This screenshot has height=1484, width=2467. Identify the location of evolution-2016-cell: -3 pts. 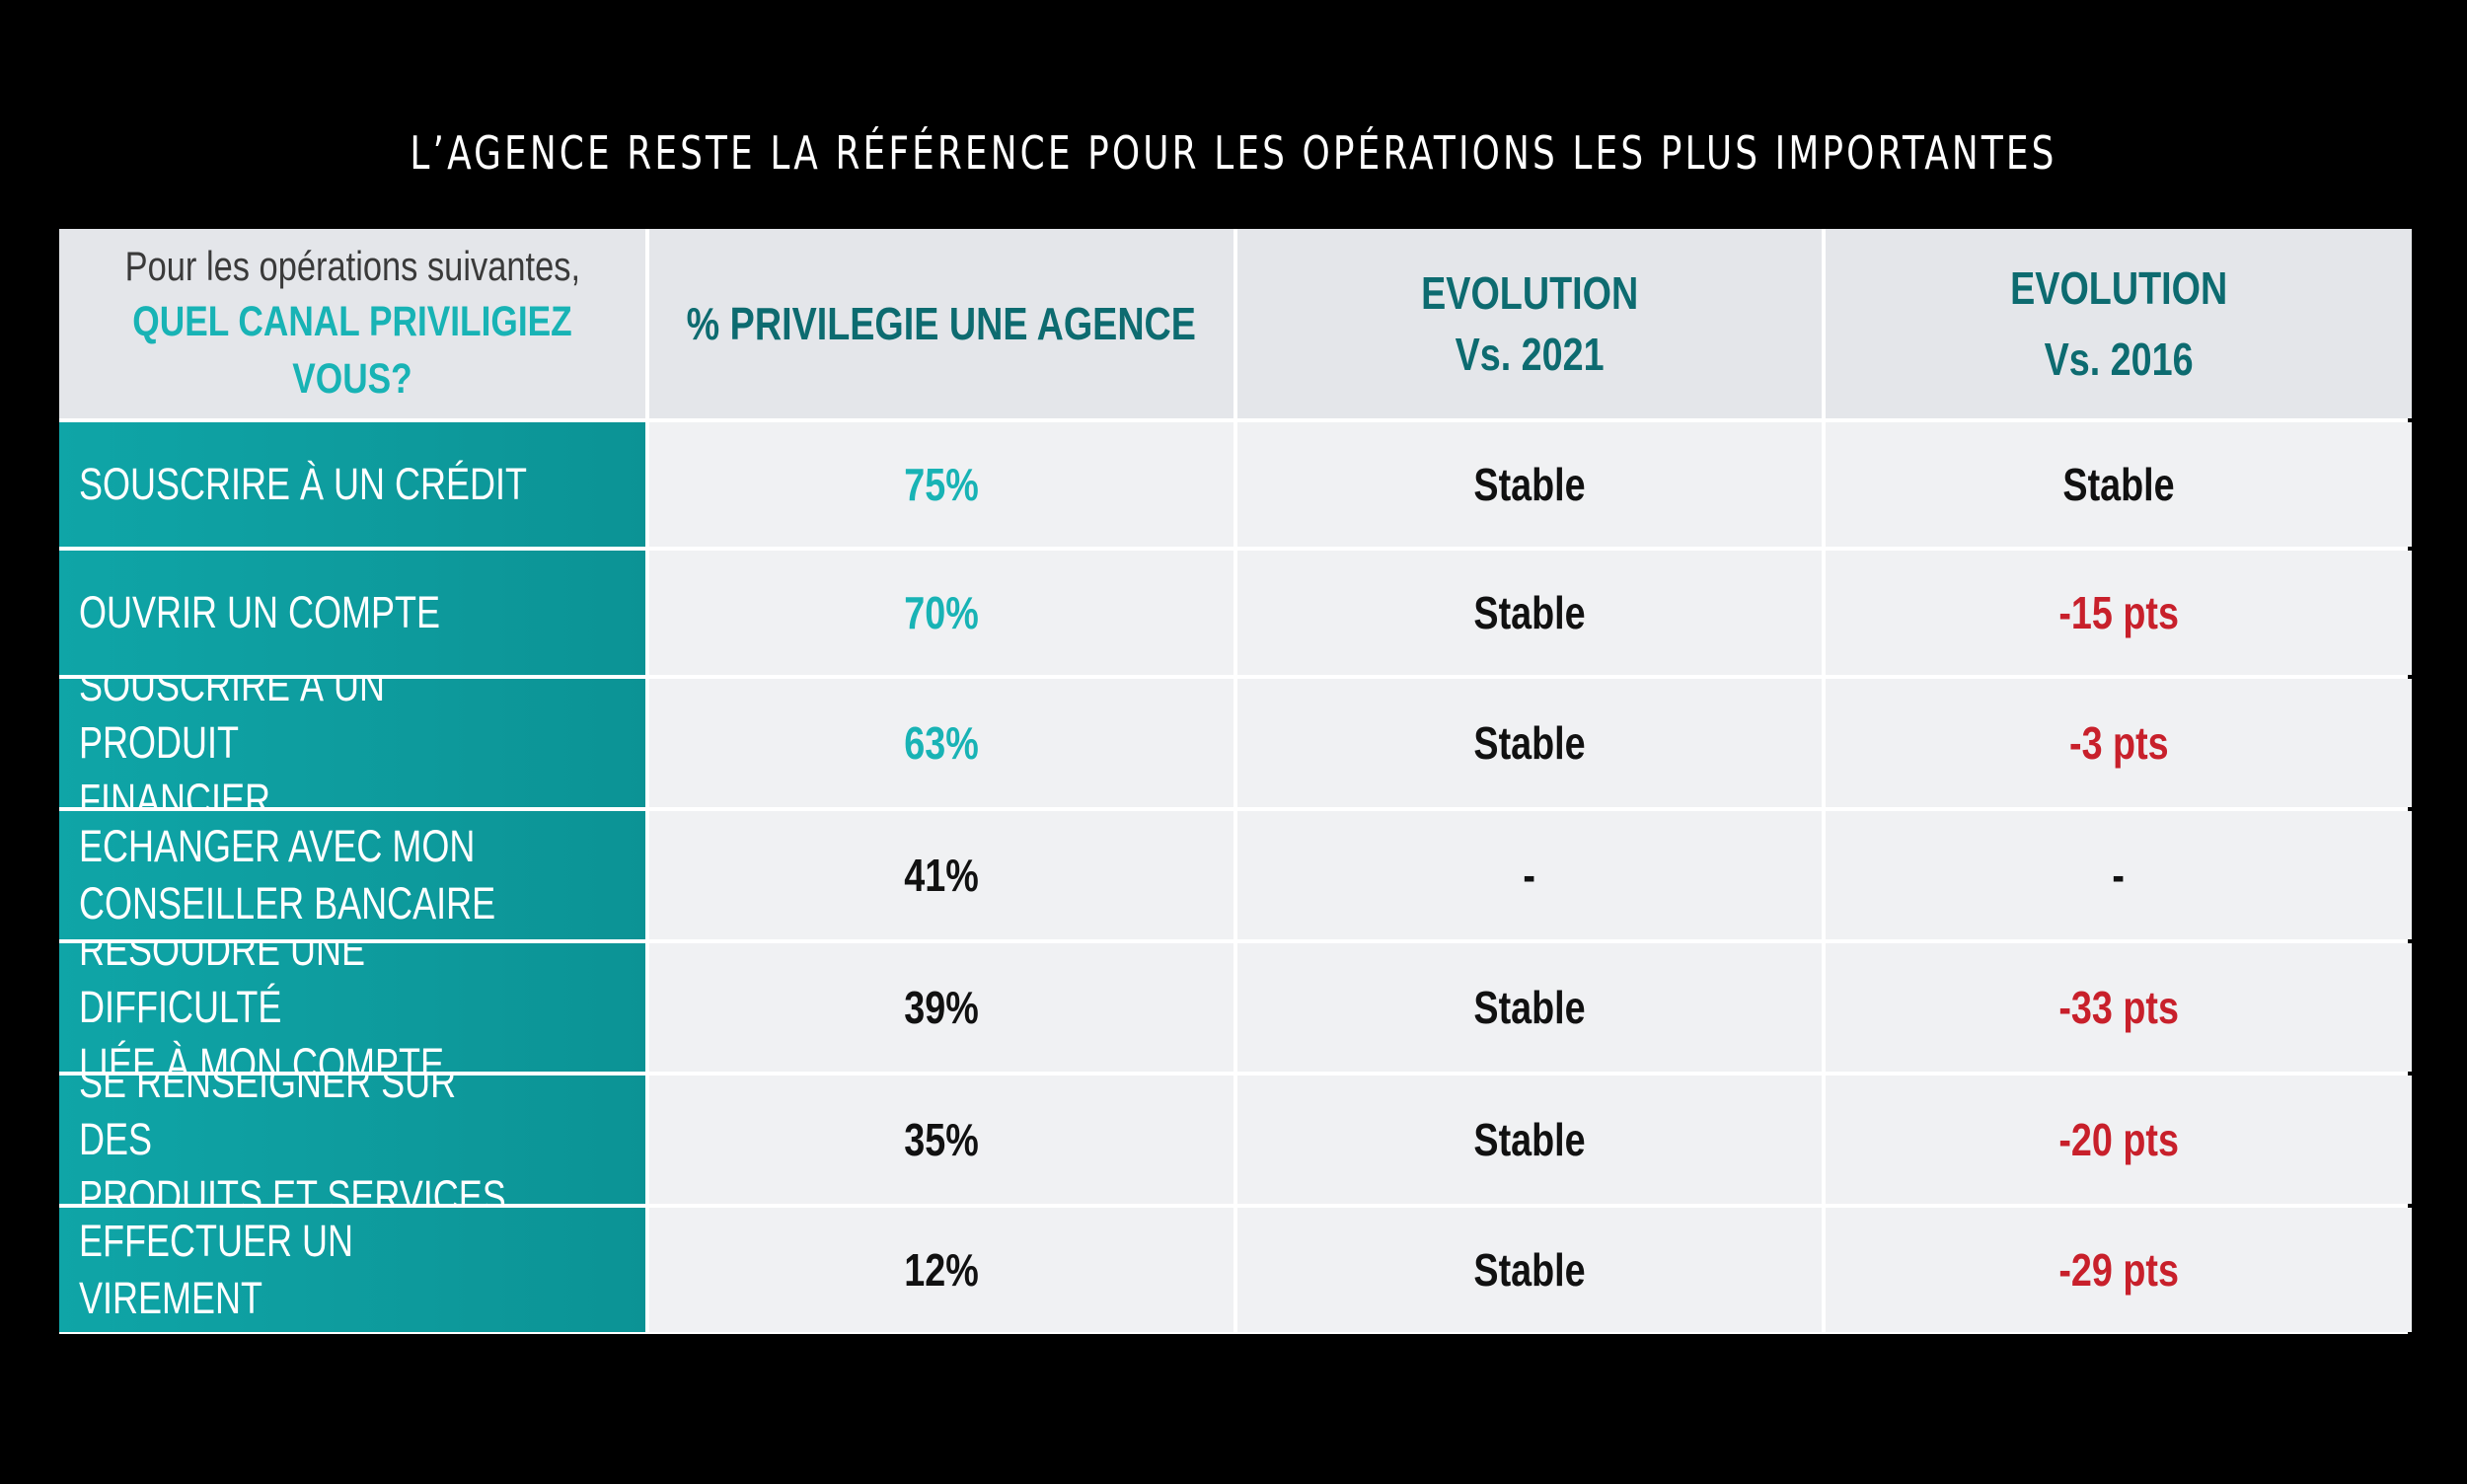
(2119, 743).